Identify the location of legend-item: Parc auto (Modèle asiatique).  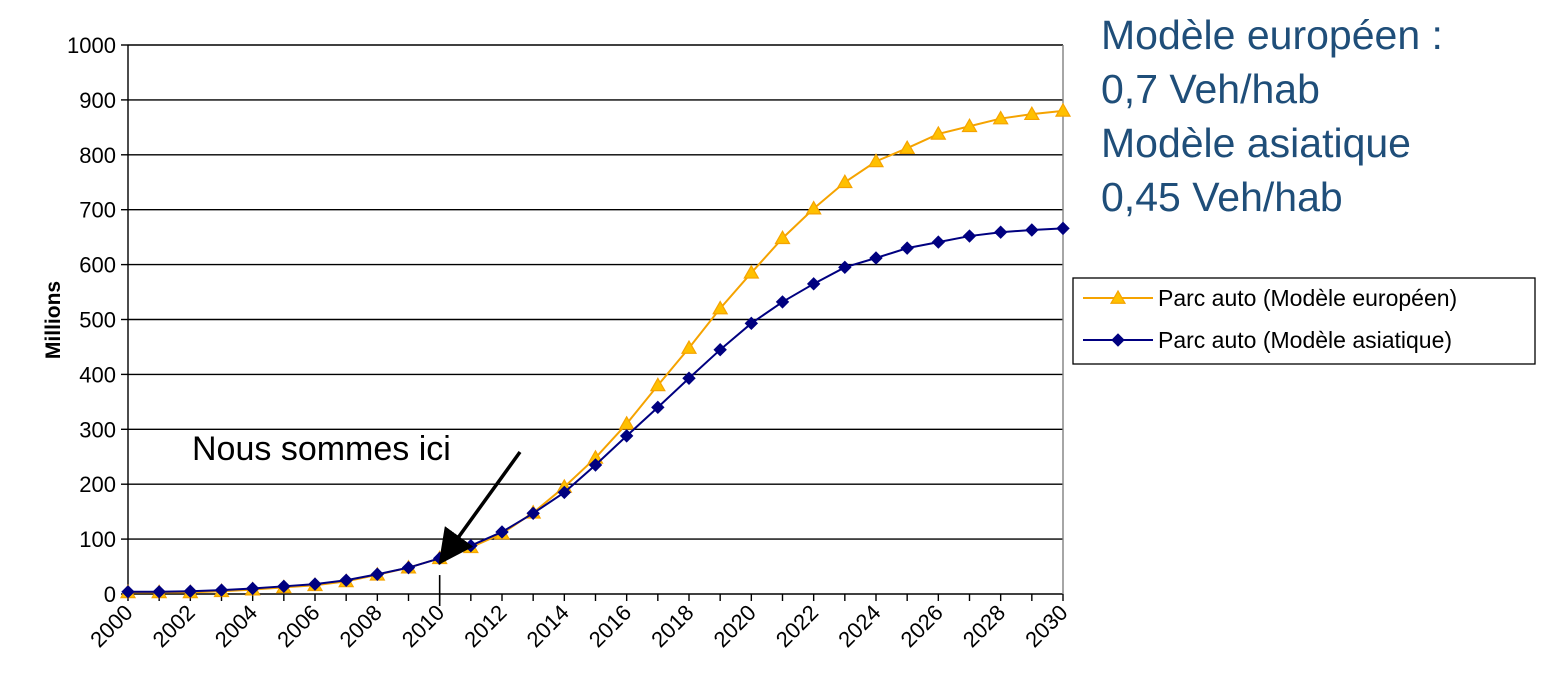
(1267, 340).